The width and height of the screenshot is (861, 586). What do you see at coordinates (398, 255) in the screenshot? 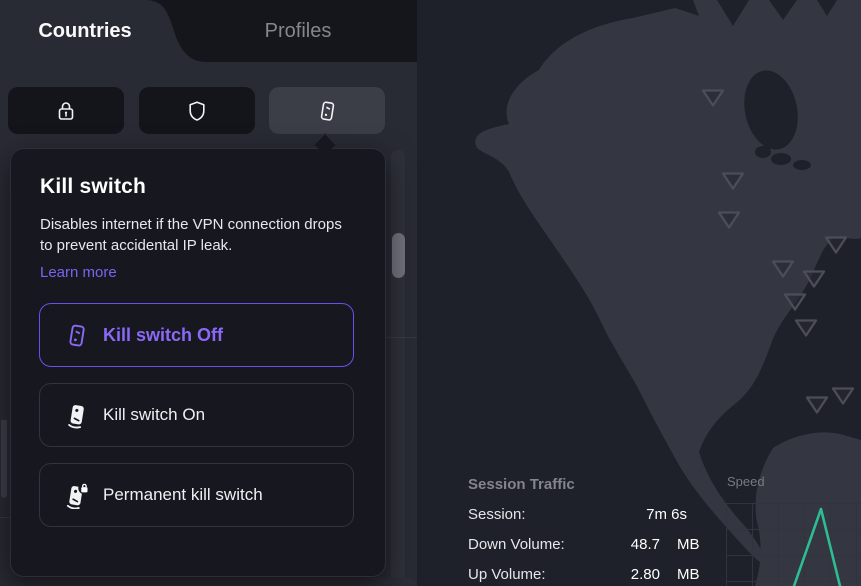
I see `sidebar-scroll-thumb` at bounding box center [398, 255].